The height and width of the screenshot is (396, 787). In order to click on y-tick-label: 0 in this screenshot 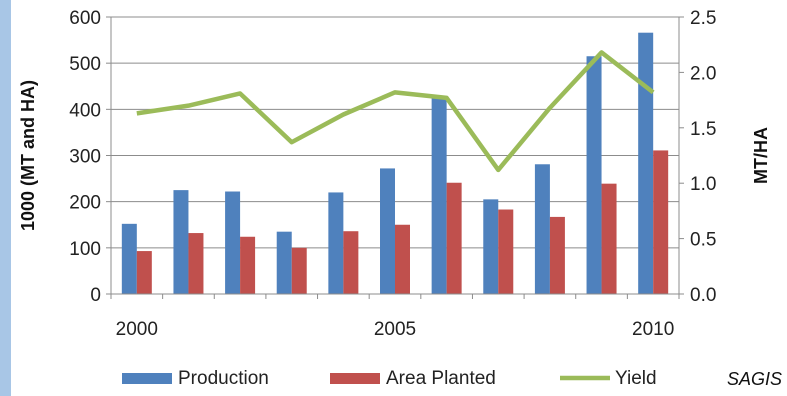, I will do `click(95, 295)`.